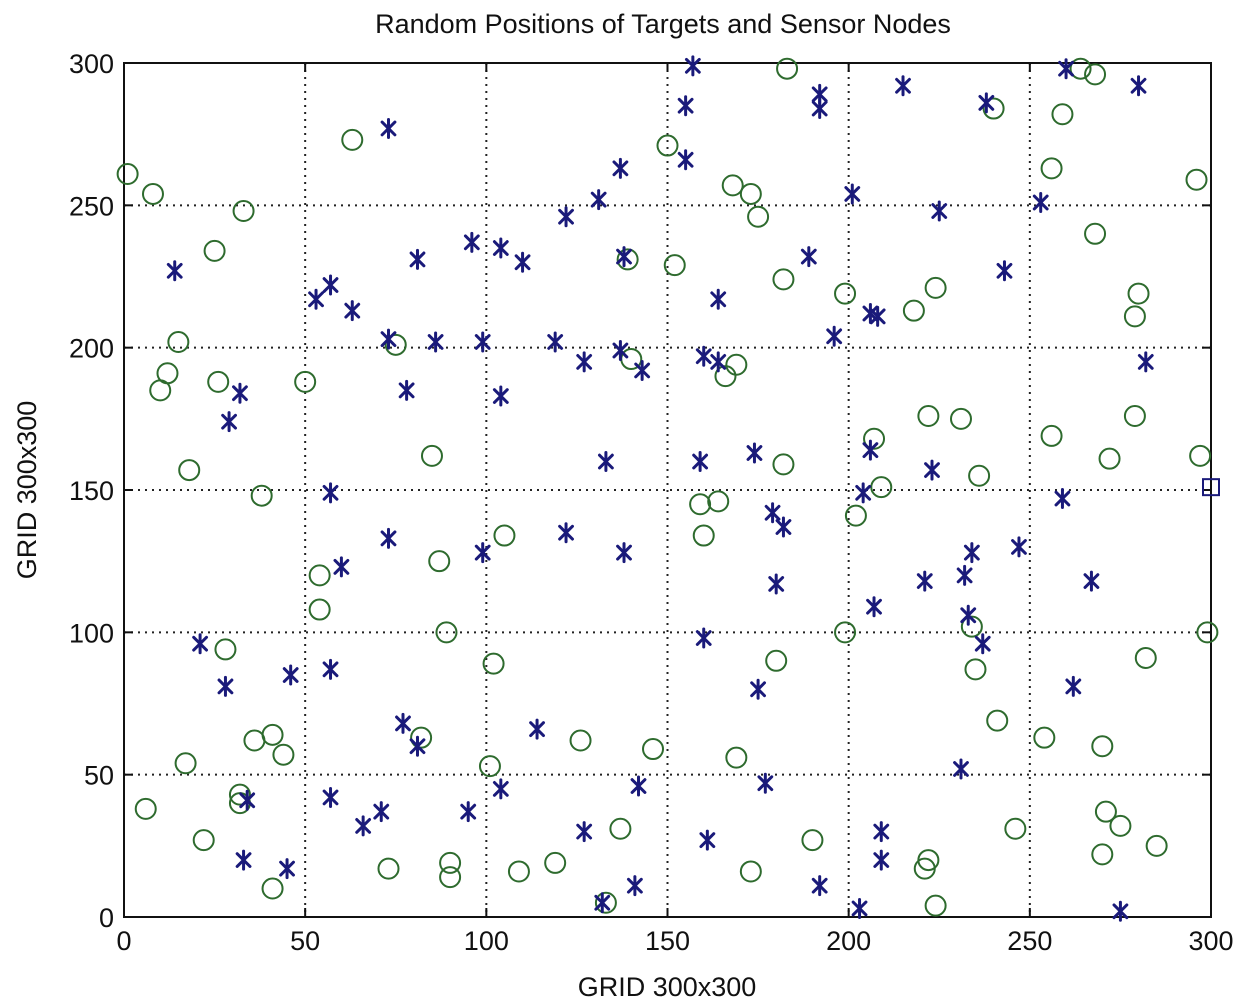 The width and height of the screenshot is (1245, 1005). What do you see at coordinates (91, 206) in the screenshot?
I see `y-tick-label: 250` at bounding box center [91, 206].